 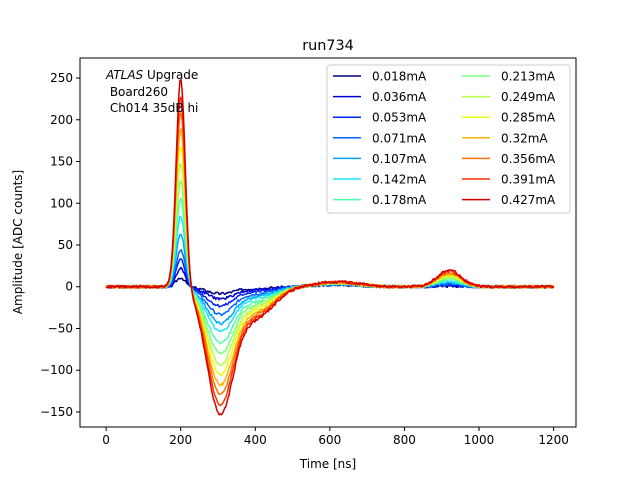 I want to click on annotation-line-1: ATLAS Upgrade, so click(x=151, y=75).